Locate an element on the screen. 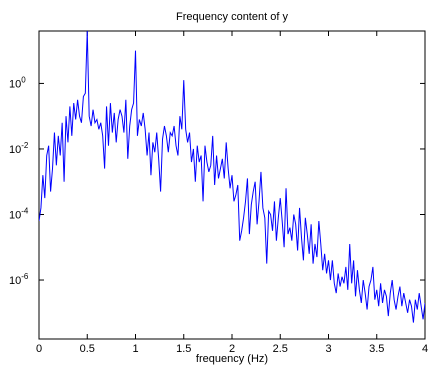 Image resolution: width=428 pixels, height=367 pixels. y-tick-label: 10⁰ is located at coordinates (17, 82).